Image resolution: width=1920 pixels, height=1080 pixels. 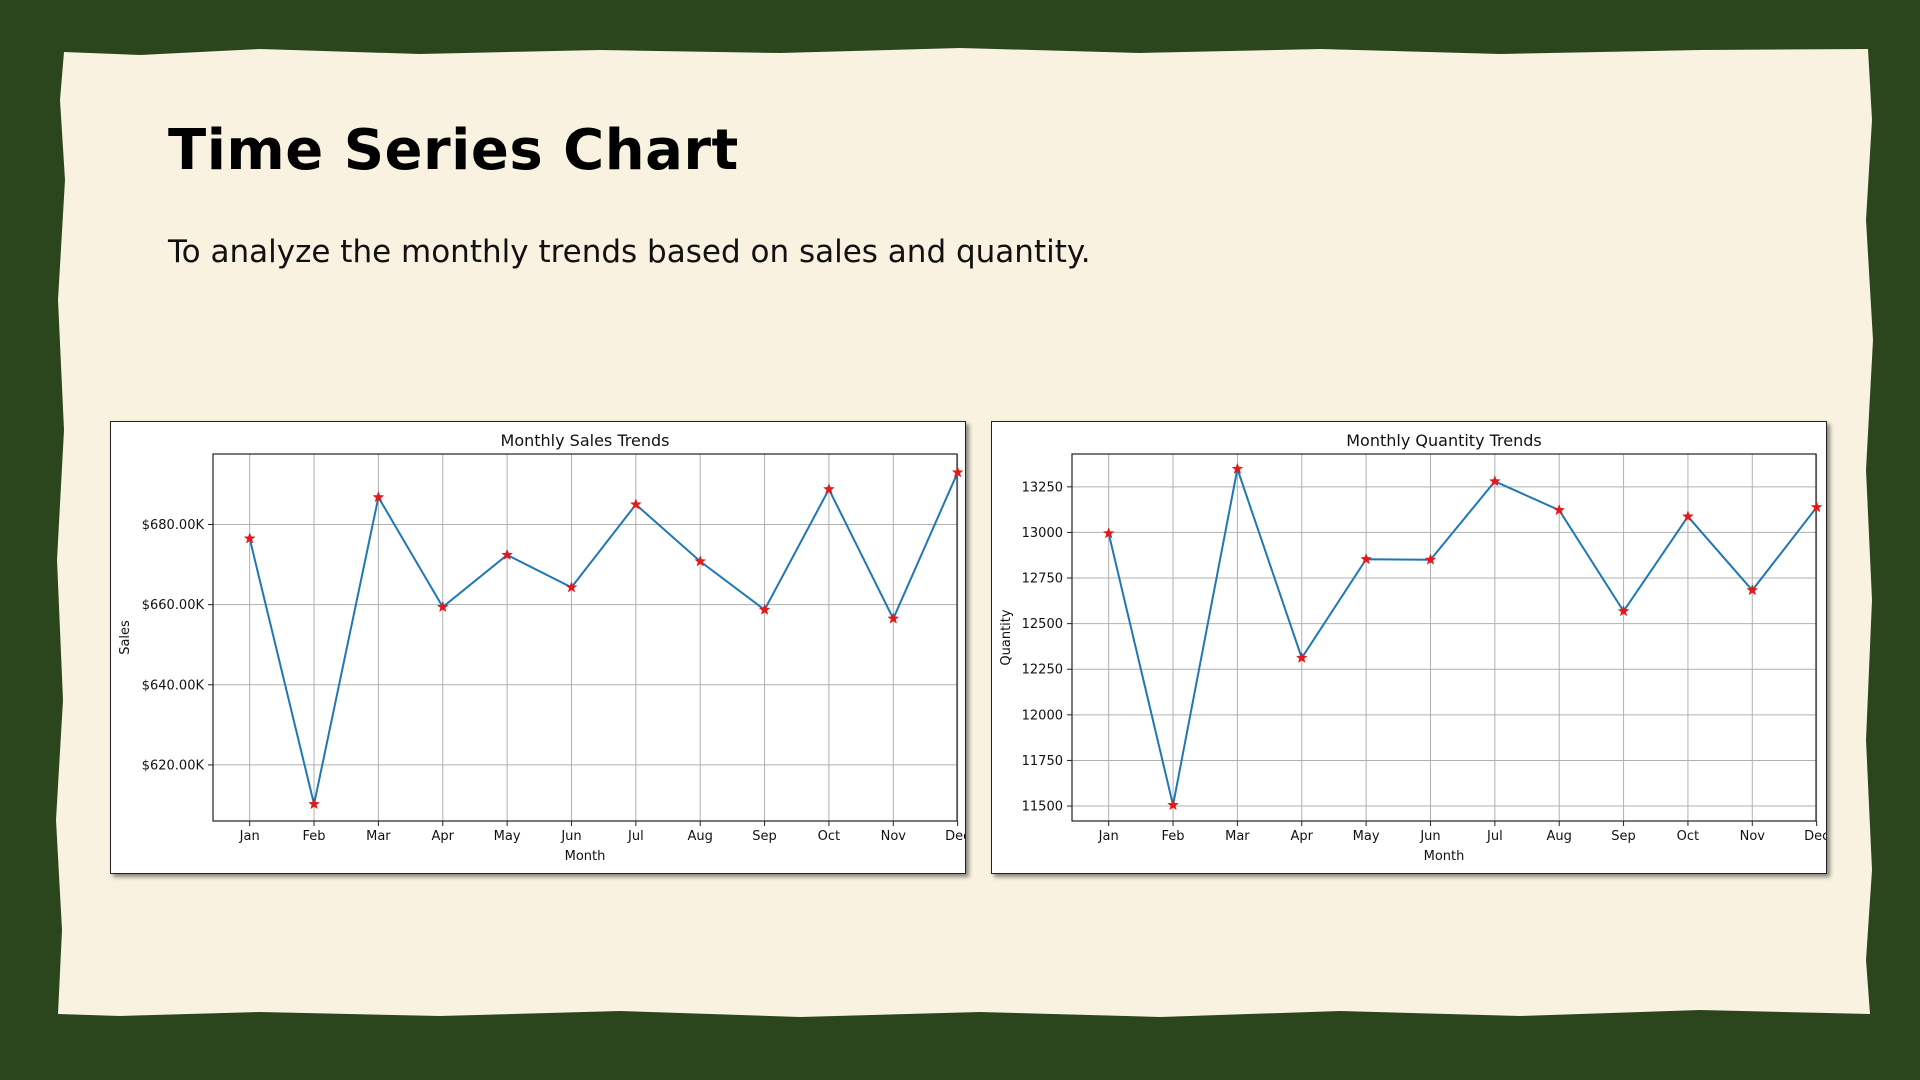 I want to click on quantity-chart-title: Monthly Quantity Trends, so click(x=1444, y=440).